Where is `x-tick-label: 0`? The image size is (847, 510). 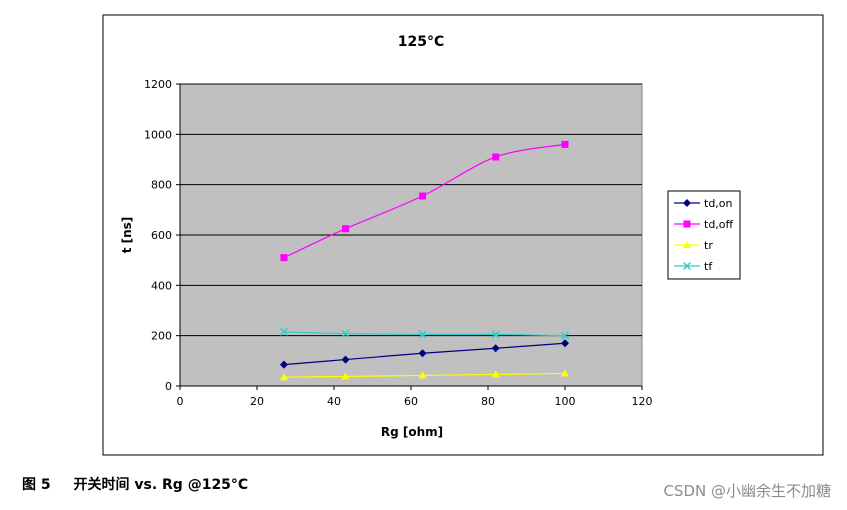 x-tick-label: 0 is located at coordinates (180, 401).